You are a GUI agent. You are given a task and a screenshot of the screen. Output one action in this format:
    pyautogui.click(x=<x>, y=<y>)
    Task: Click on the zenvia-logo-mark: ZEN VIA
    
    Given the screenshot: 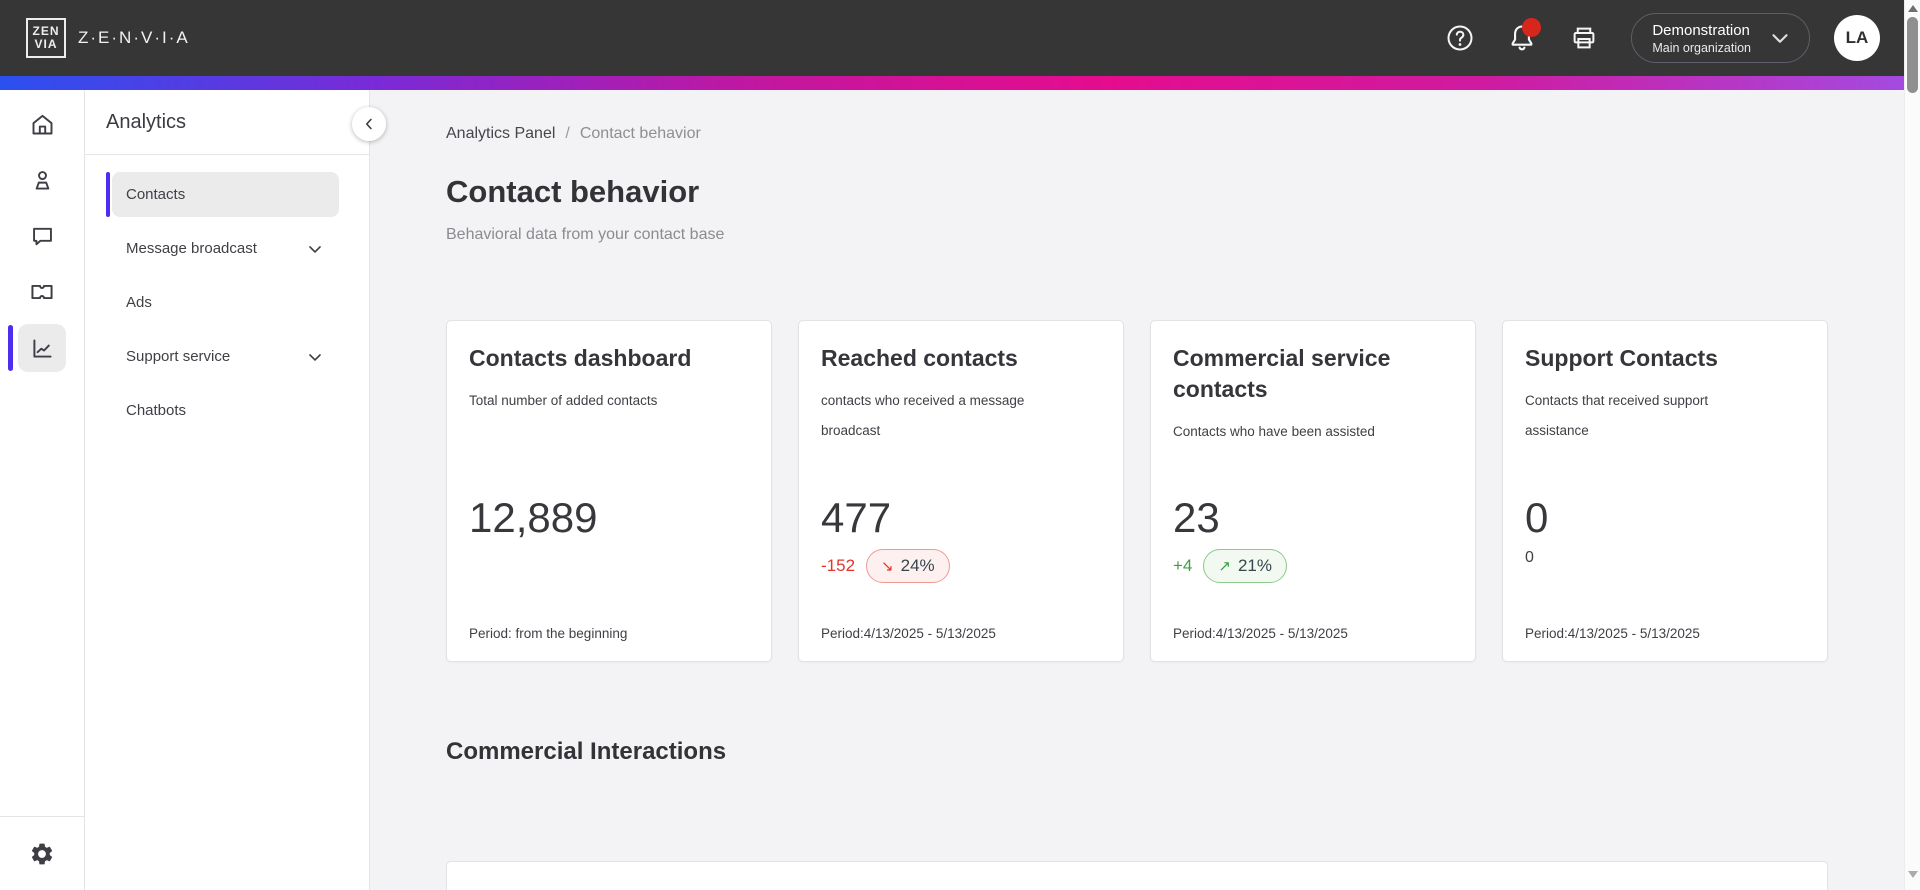 What is the action you would take?
    pyautogui.click(x=46, y=38)
    